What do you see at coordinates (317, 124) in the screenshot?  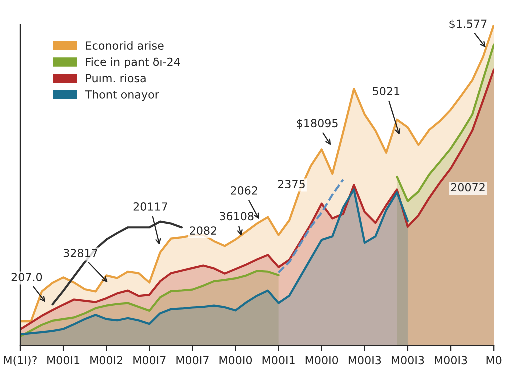 I see `annotation: $18095` at bounding box center [317, 124].